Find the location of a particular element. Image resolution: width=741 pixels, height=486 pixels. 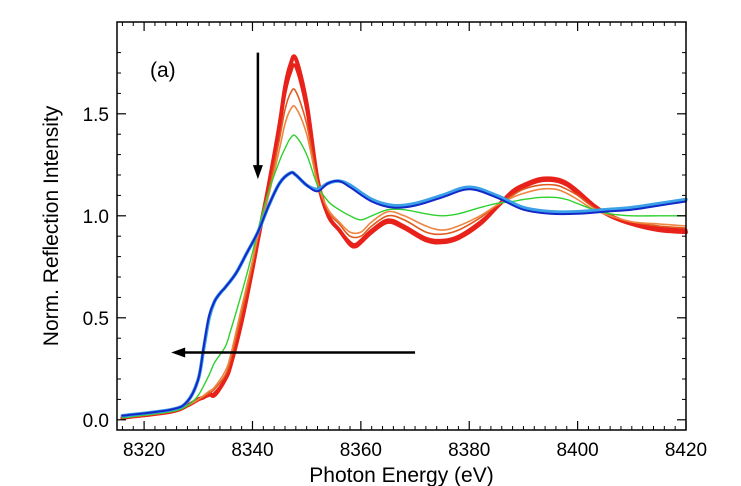

y-axis-title: Norm. Reflection Intensity is located at coordinates (51, 225).